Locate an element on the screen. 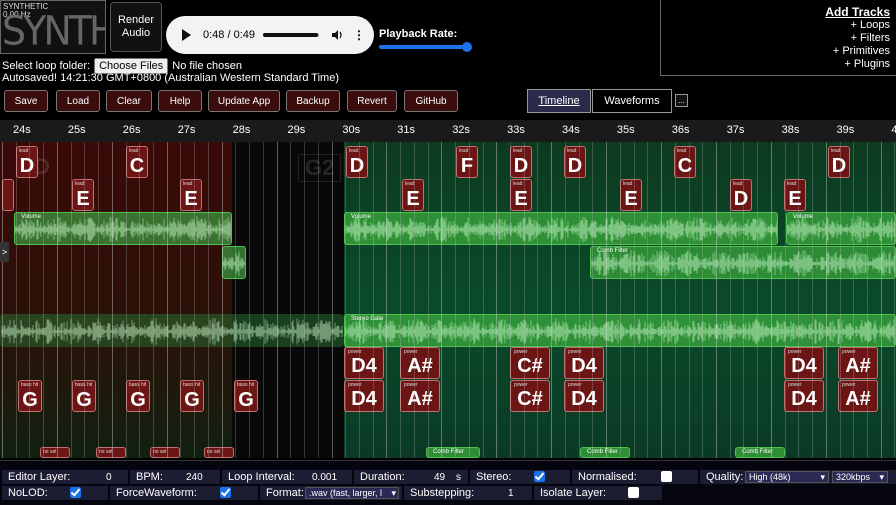 This screenshot has width=896, height=505. playback-rate-slider is located at coordinates (424, 47).